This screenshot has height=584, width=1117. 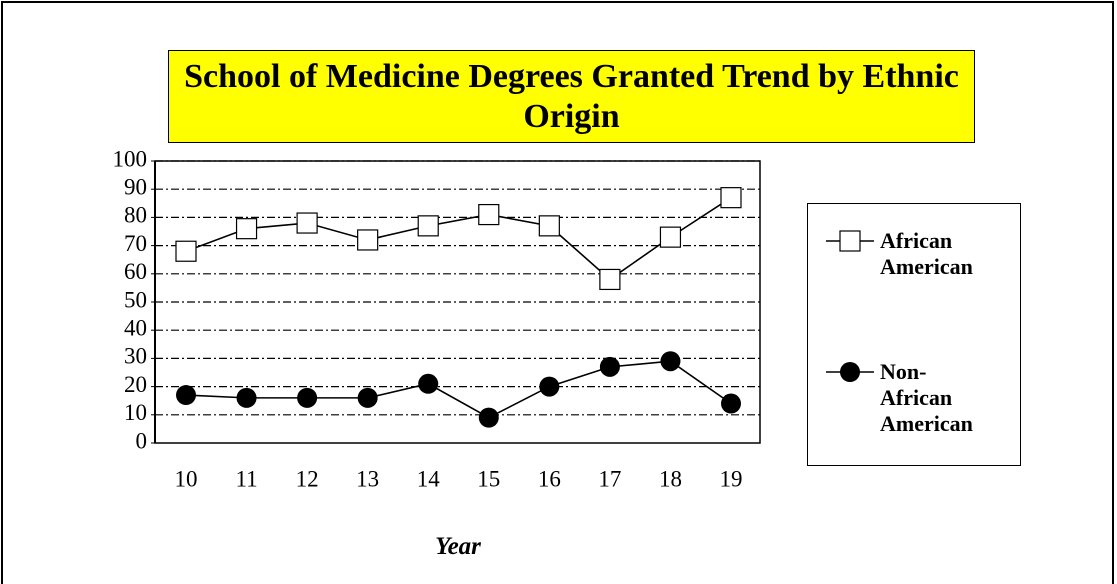 I want to click on y-tick-label: 80, so click(x=135, y=215).